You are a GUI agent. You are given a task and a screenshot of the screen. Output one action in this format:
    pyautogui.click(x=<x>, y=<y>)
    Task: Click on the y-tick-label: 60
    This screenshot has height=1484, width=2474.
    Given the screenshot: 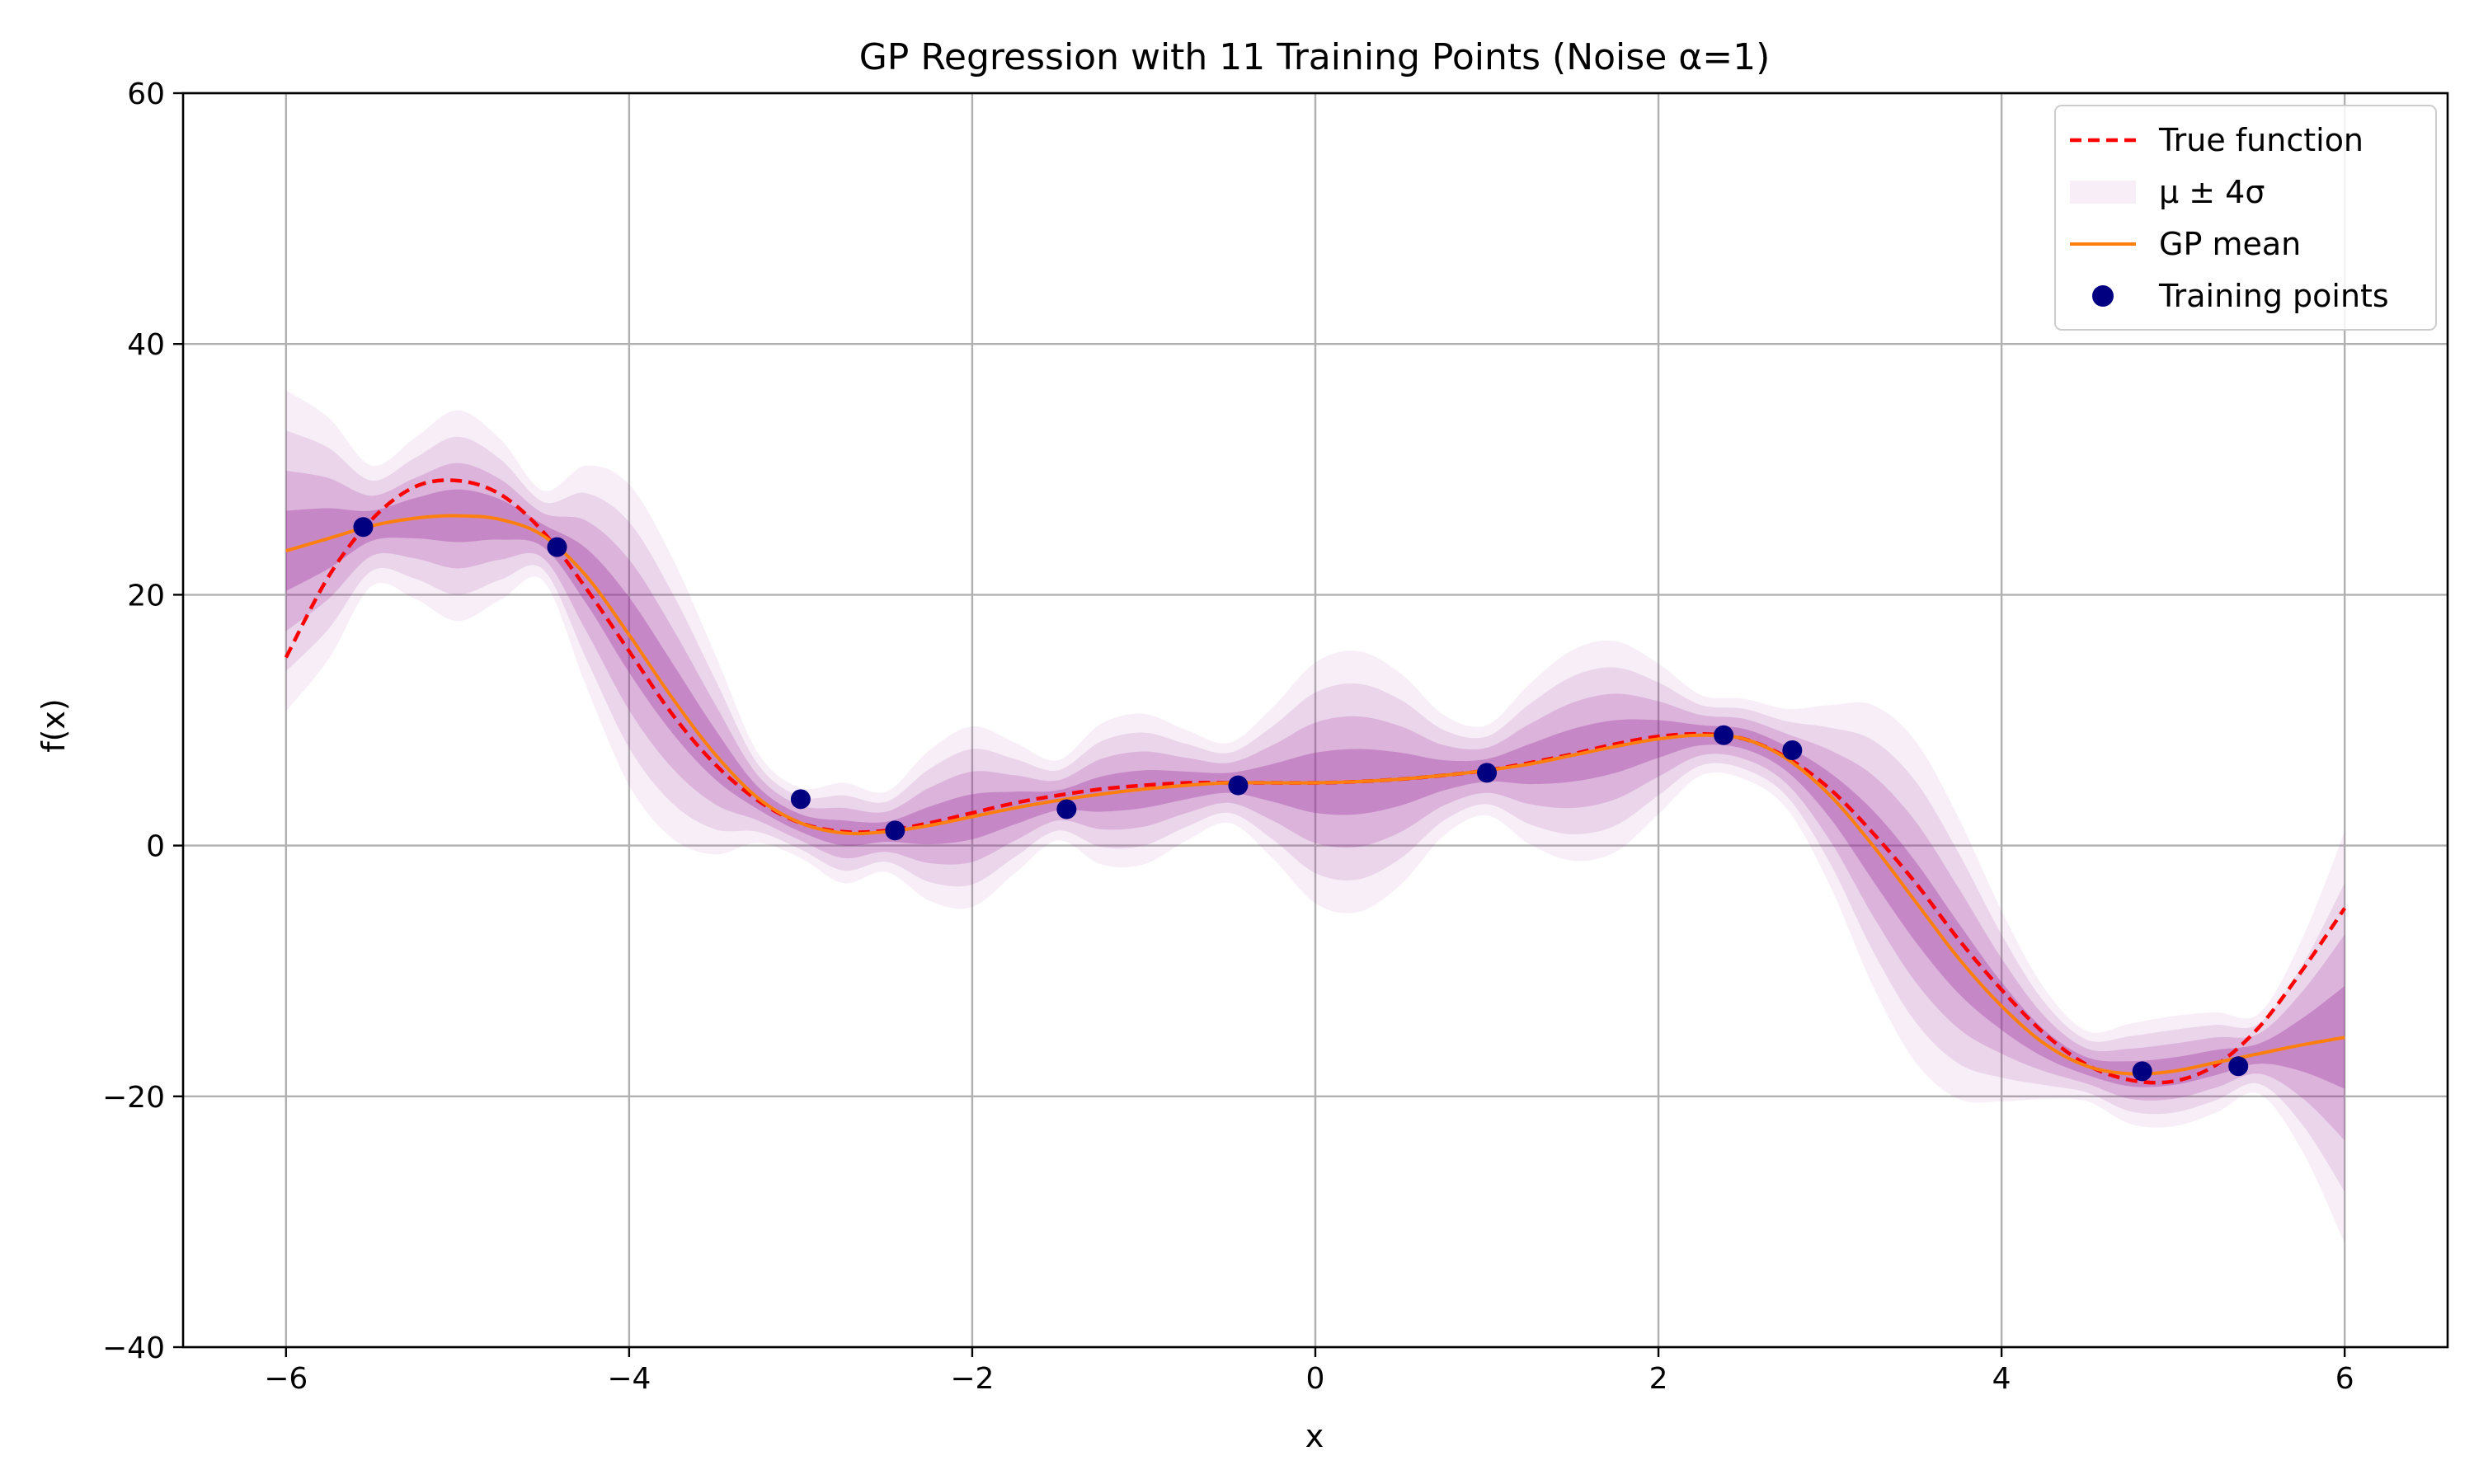 What is the action you would take?
    pyautogui.click(x=146, y=94)
    